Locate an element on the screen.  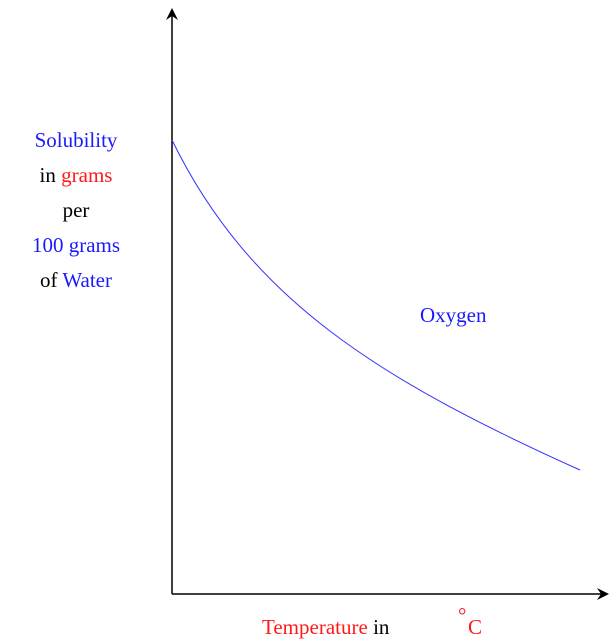
label-part: Solubility is located at coordinates (76, 140).